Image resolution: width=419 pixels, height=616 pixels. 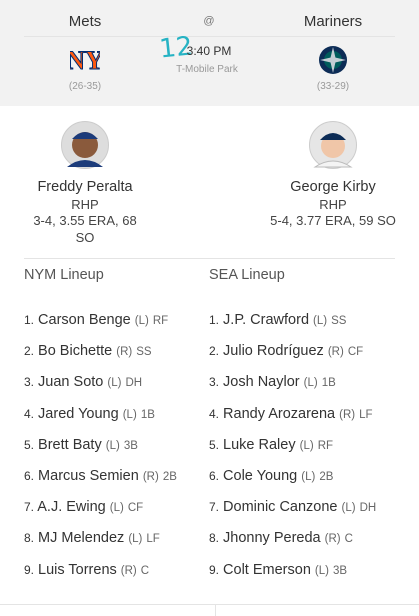 What do you see at coordinates (85, 229) in the screenshot?
I see `pitcher-stats: 3-4, 3.55 ERA, 68 SO` at bounding box center [85, 229].